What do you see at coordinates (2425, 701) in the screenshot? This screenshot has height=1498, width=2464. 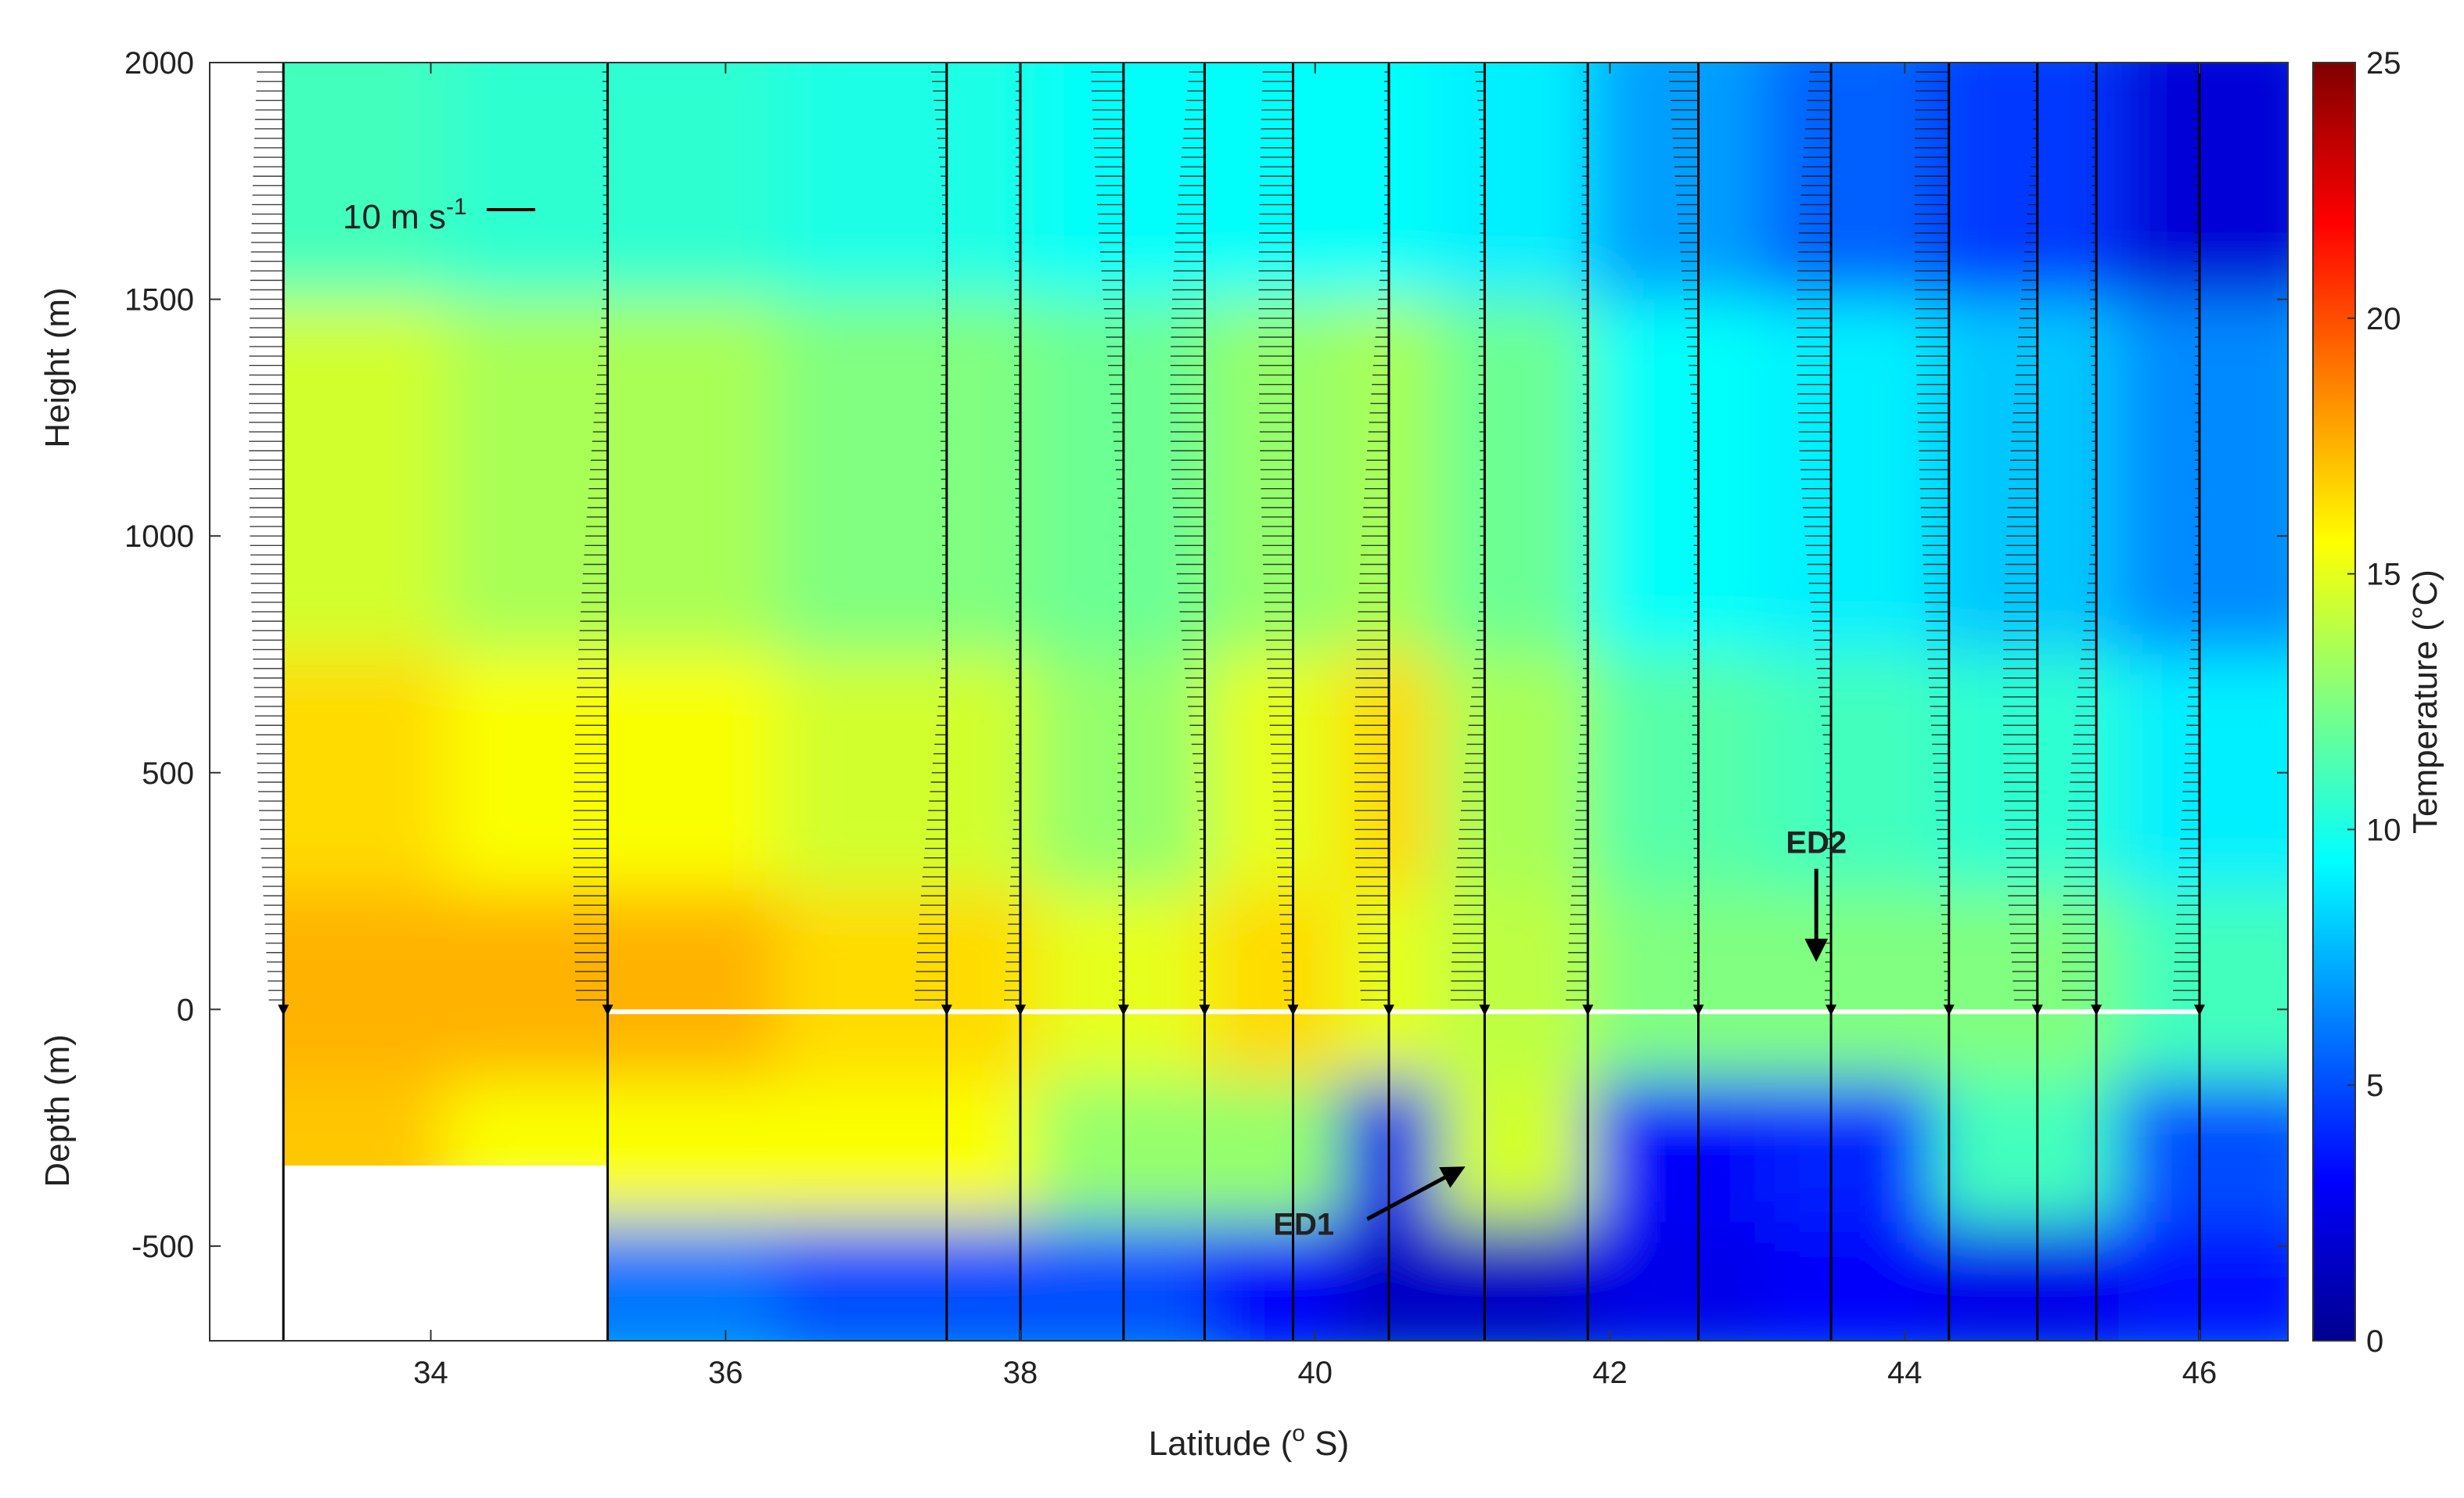 I see `colorbar-title: Temperature (°C)` at bounding box center [2425, 701].